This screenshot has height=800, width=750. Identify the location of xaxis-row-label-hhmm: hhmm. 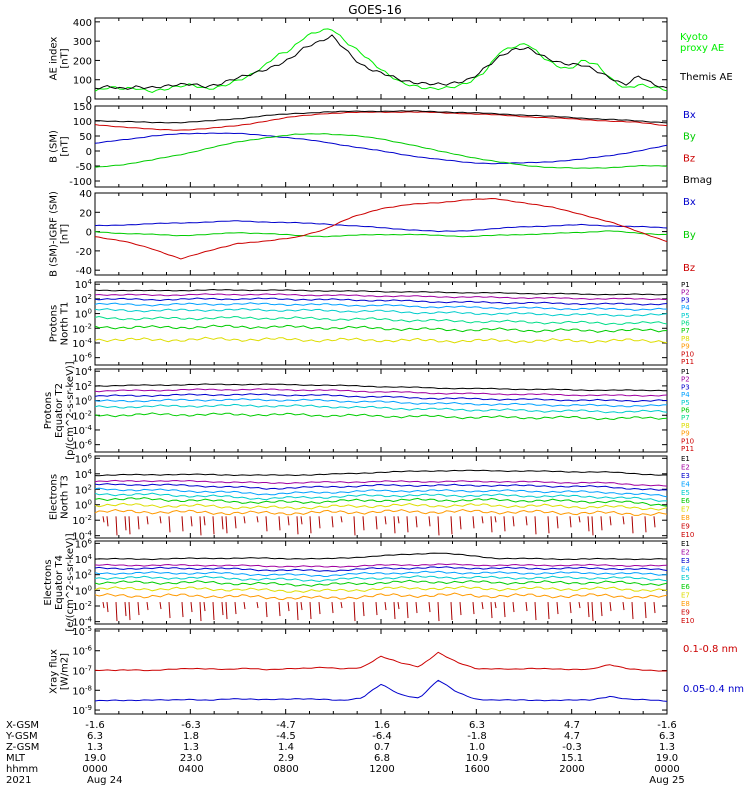
(22, 769).